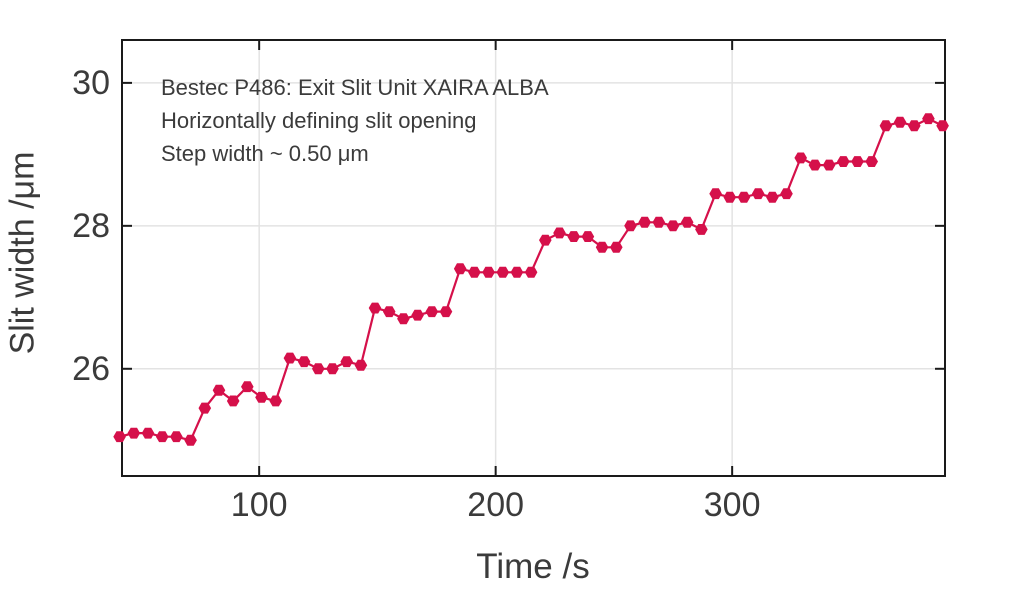 The height and width of the screenshot is (589, 1024). Describe the element at coordinates (355, 87) in the screenshot. I see `annotation-line-1: Bestec P486: Exit Slit Unit XAIRA ALBA` at that location.